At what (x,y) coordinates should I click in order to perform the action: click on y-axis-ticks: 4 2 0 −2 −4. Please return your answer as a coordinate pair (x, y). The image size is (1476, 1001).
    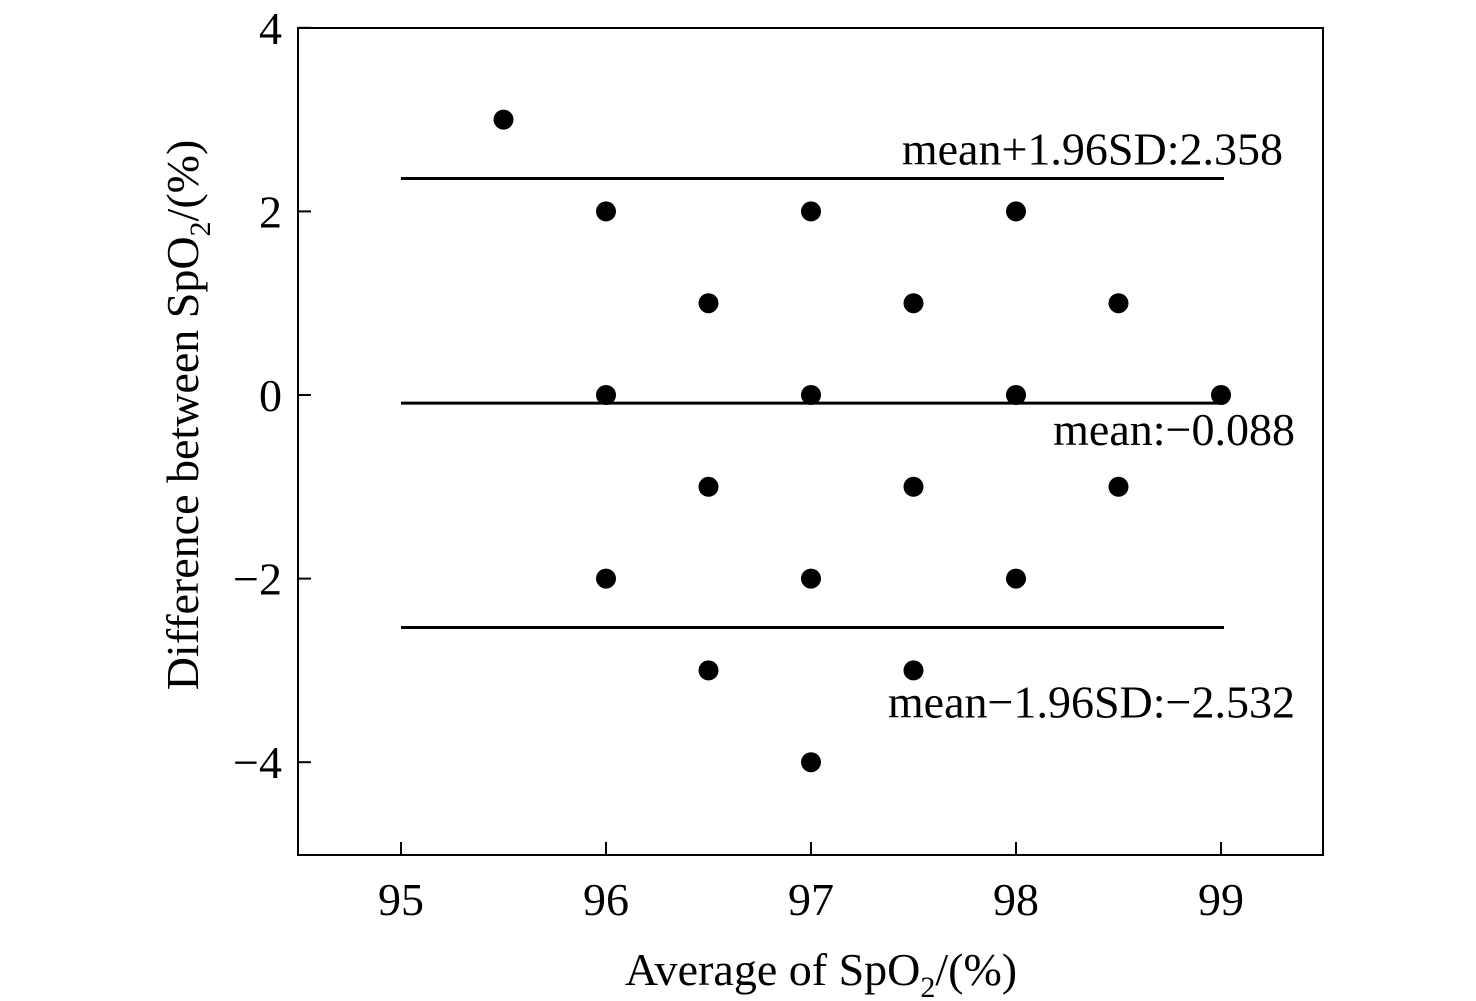
    Looking at the image, I should click on (272, 395).